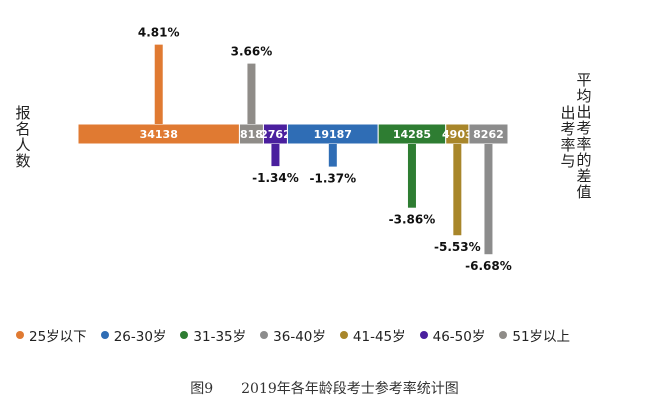 The image size is (649, 406). What do you see at coordinates (324, 389) in the screenshot?
I see `figure-caption: 图9 2019年各年龄段考⼠参考率统计图` at bounding box center [324, 389].